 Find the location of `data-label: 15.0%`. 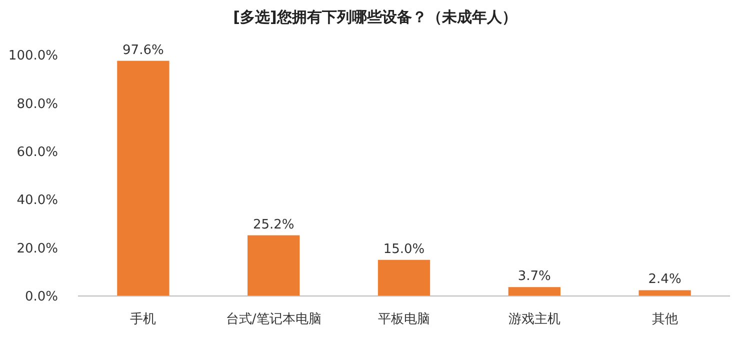

data-label: 15.0% is located at coordinates (404, 249).